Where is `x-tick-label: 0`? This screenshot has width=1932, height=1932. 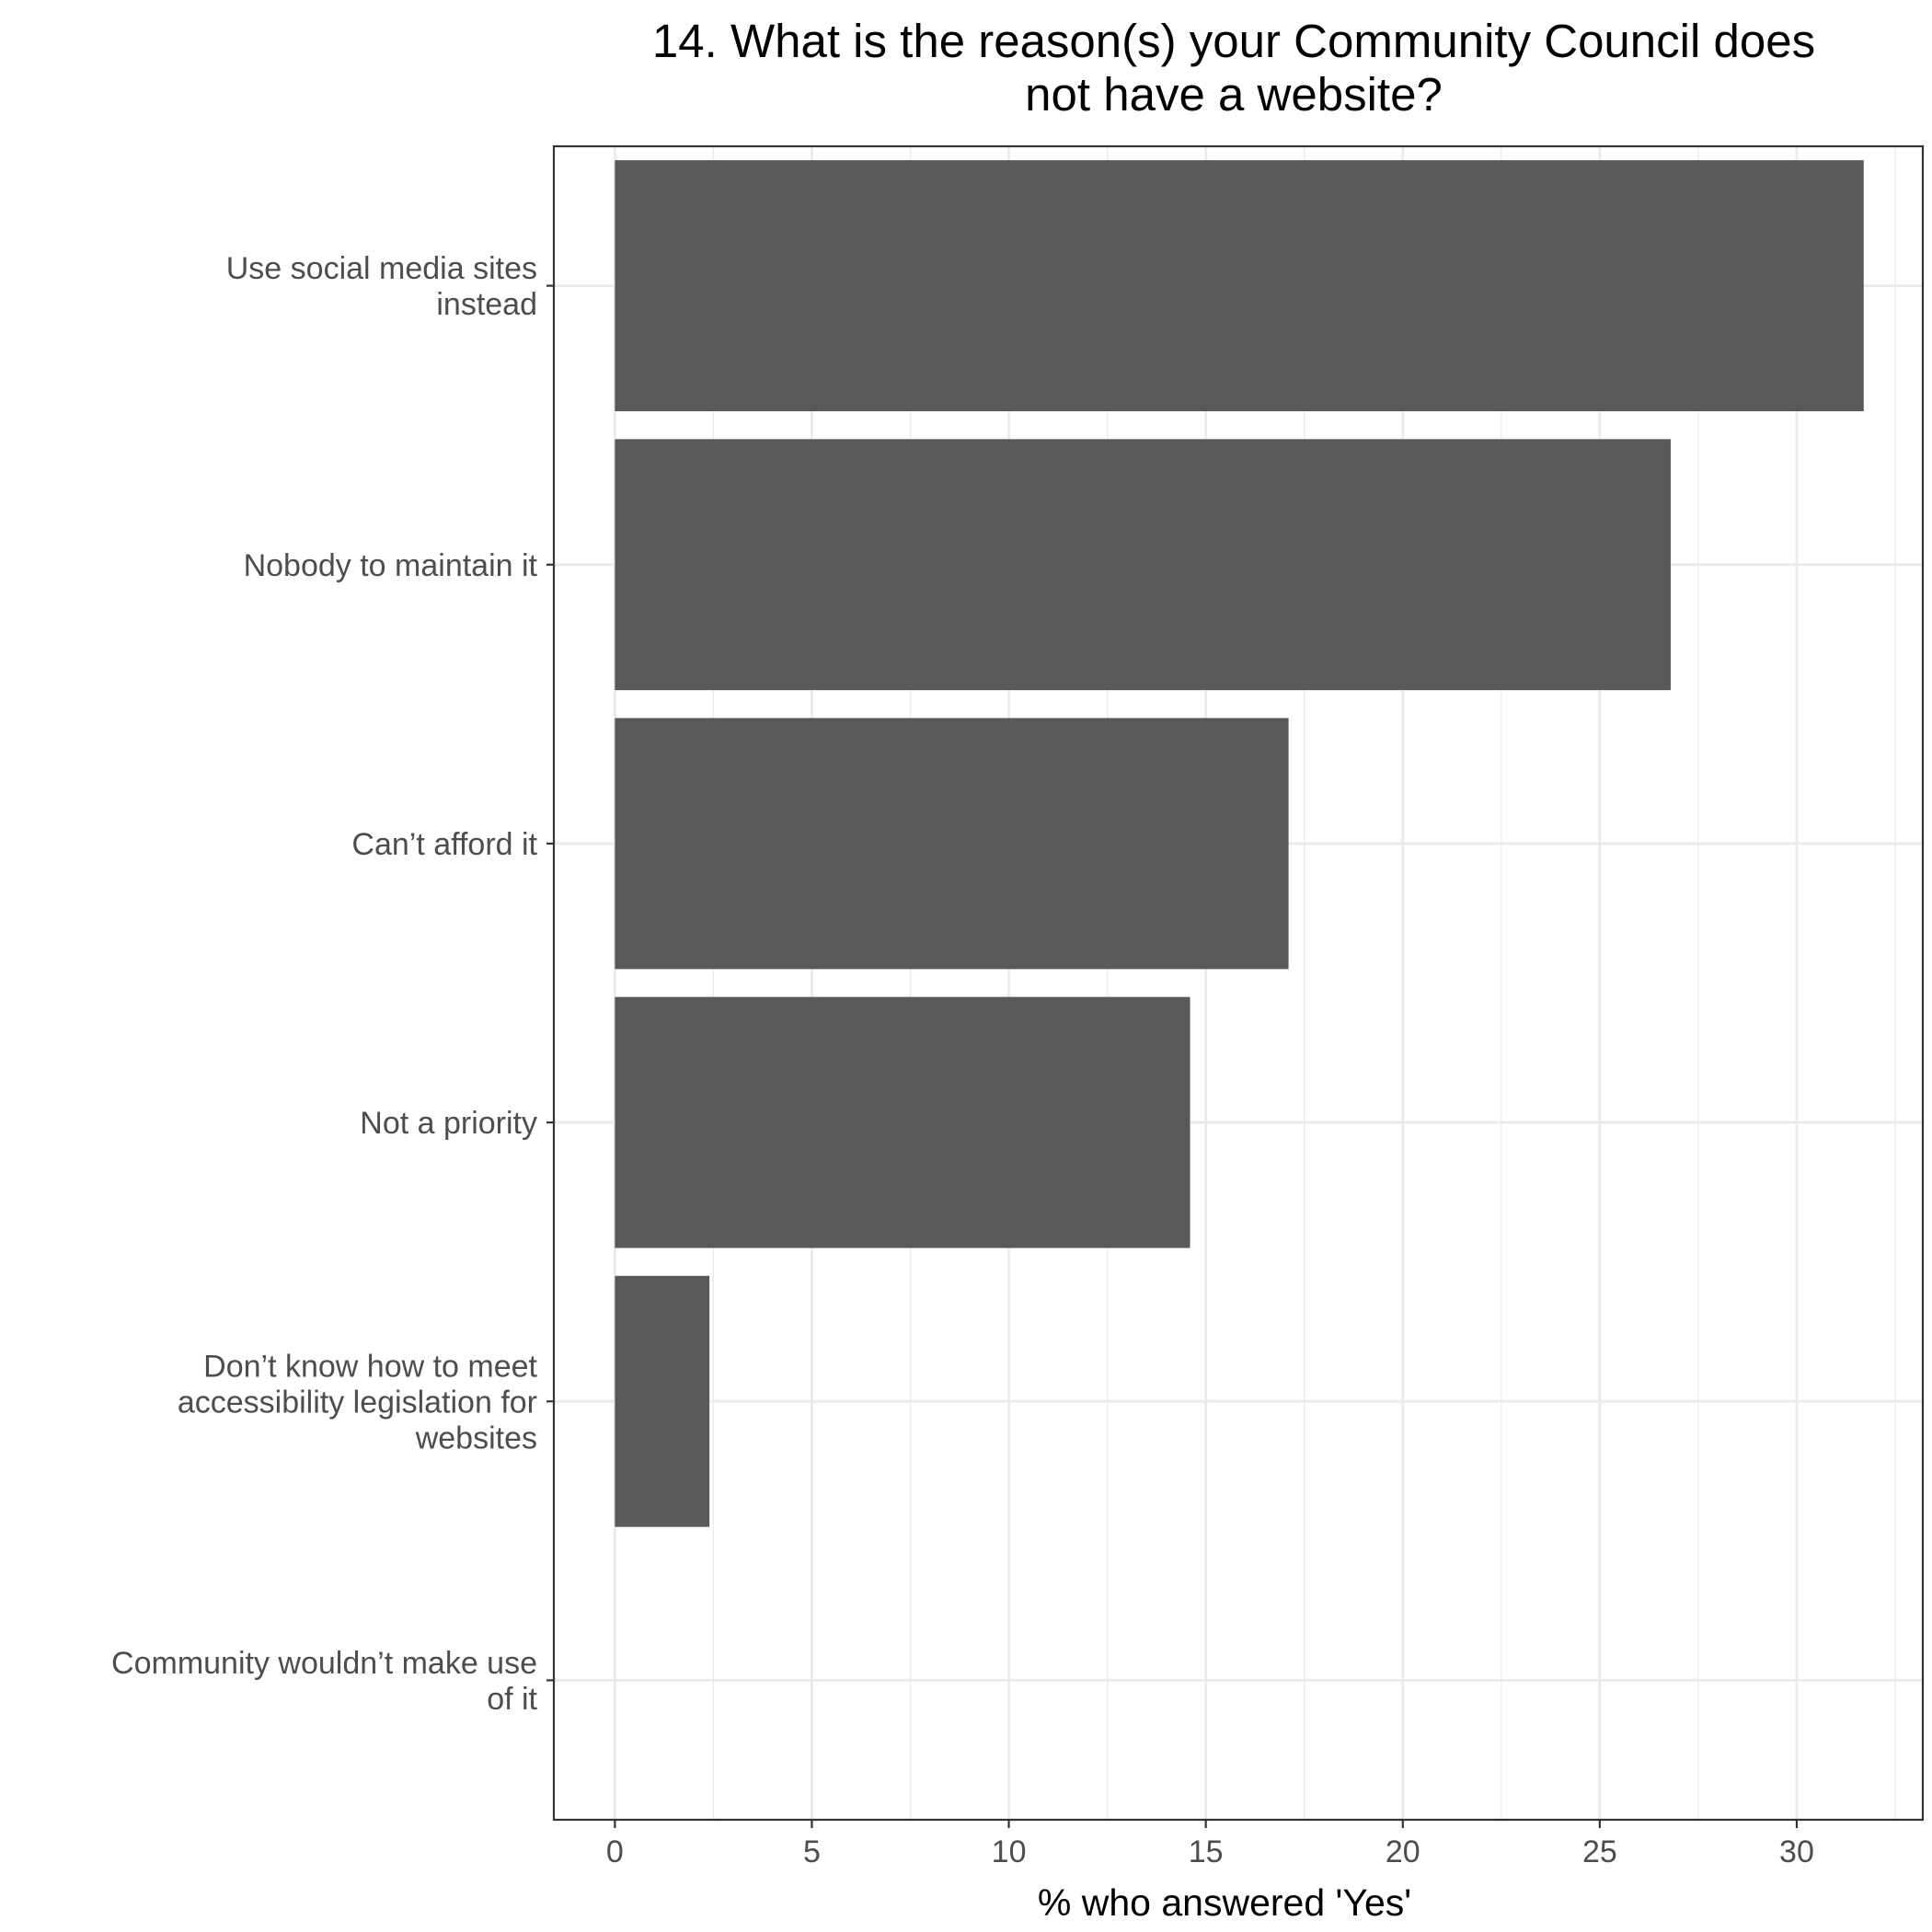
x-tick-label: 0 is located at coordinates (615, 1851).